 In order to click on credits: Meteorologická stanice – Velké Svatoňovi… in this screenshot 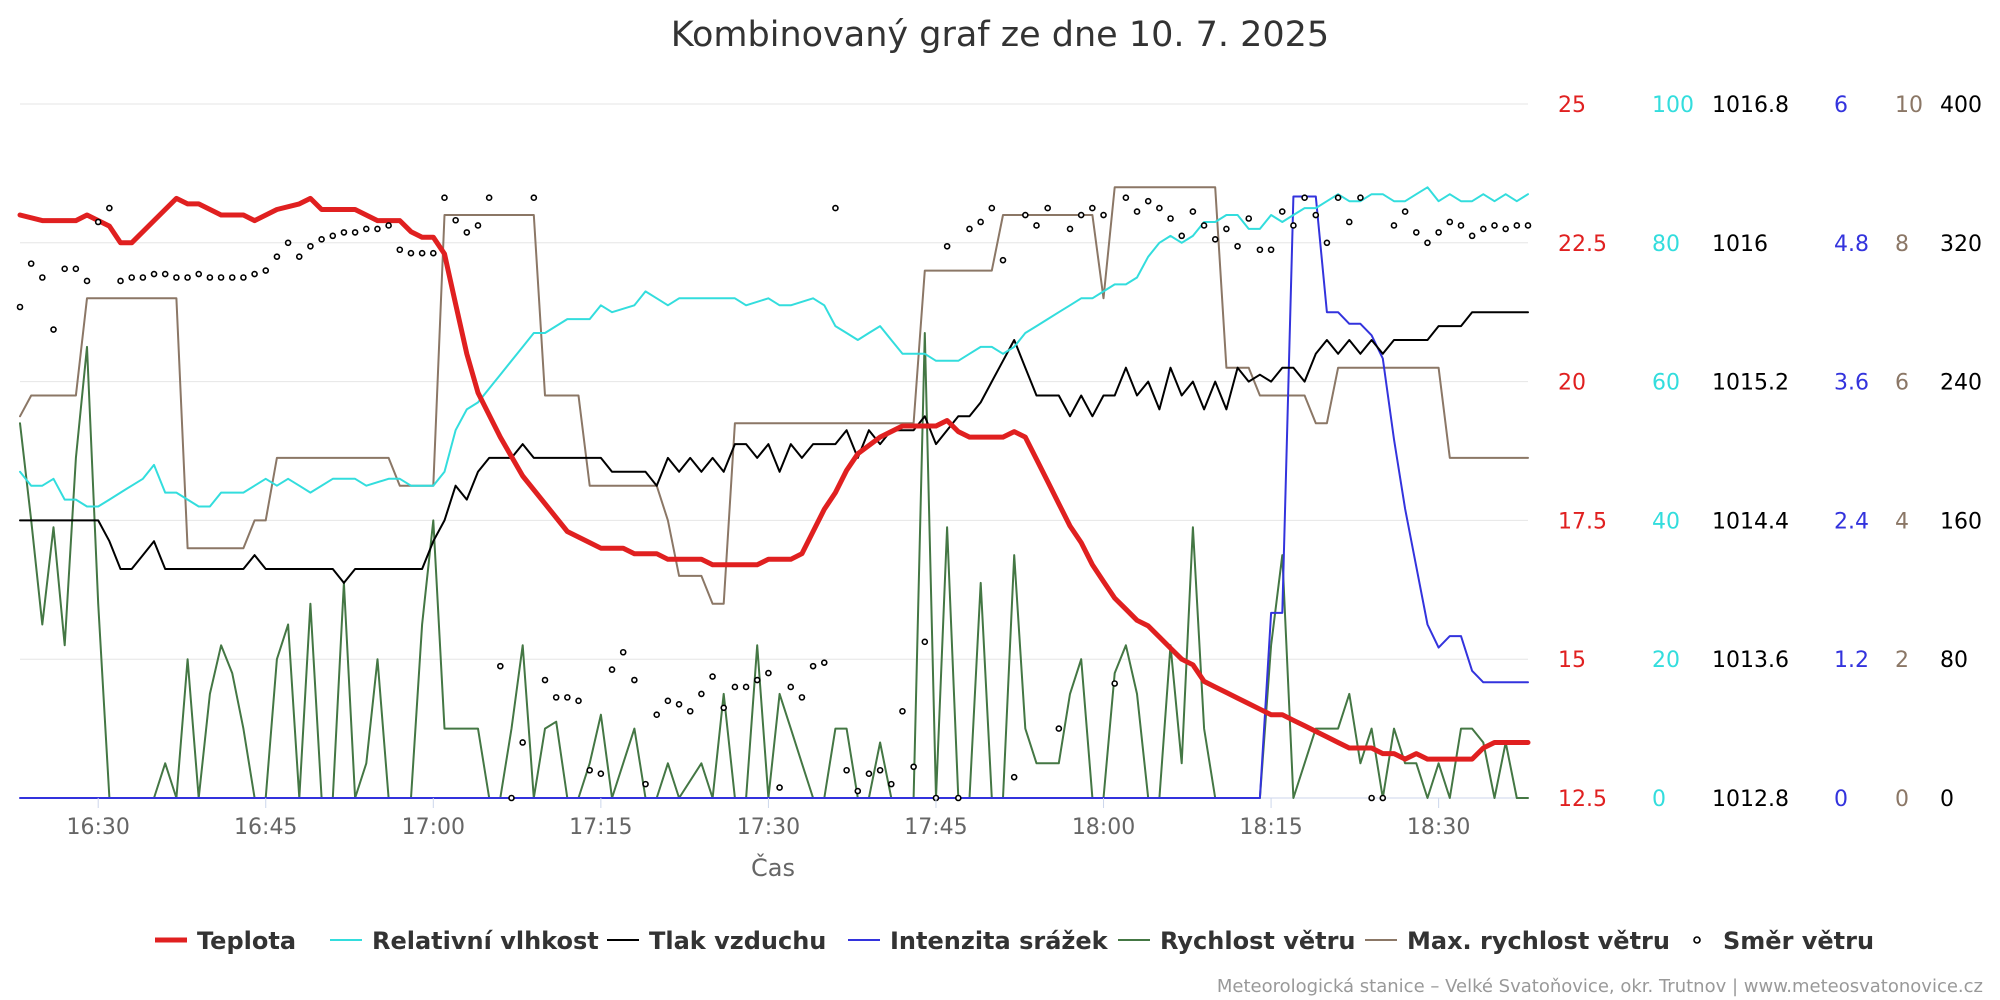, I will do `click(1600, 986)`.